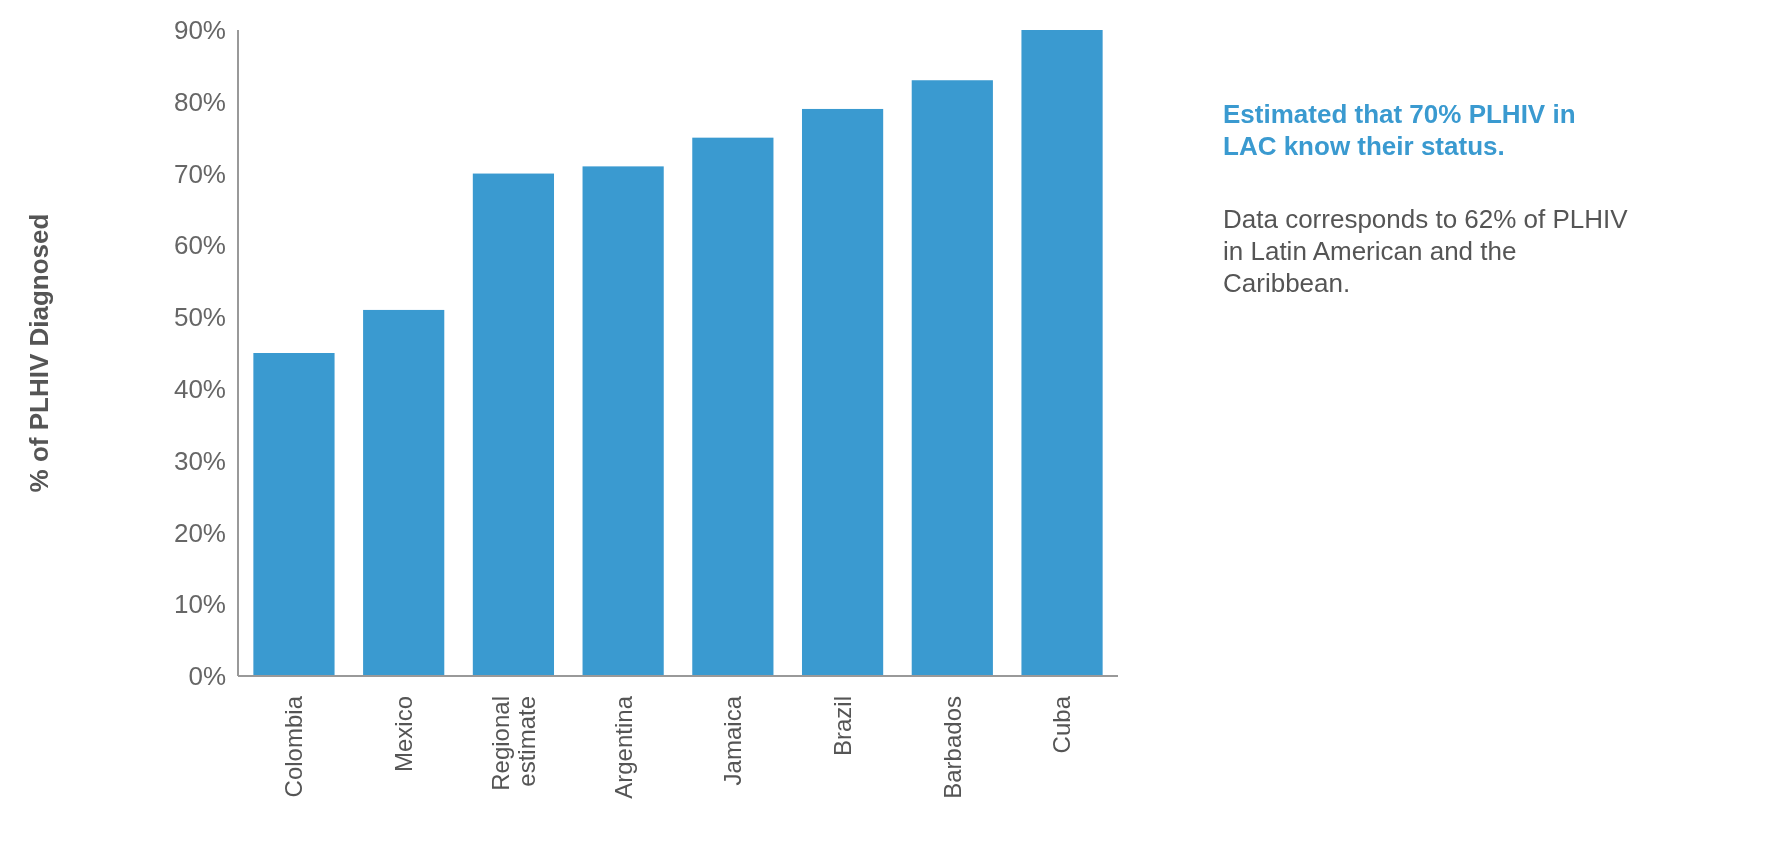 The height and width of the screenshot is (864, 1766). What do you see at coordinates (207, 676) in the screenshot?
I see `y-tick-label: 0%` at bounding box center [207, 676].